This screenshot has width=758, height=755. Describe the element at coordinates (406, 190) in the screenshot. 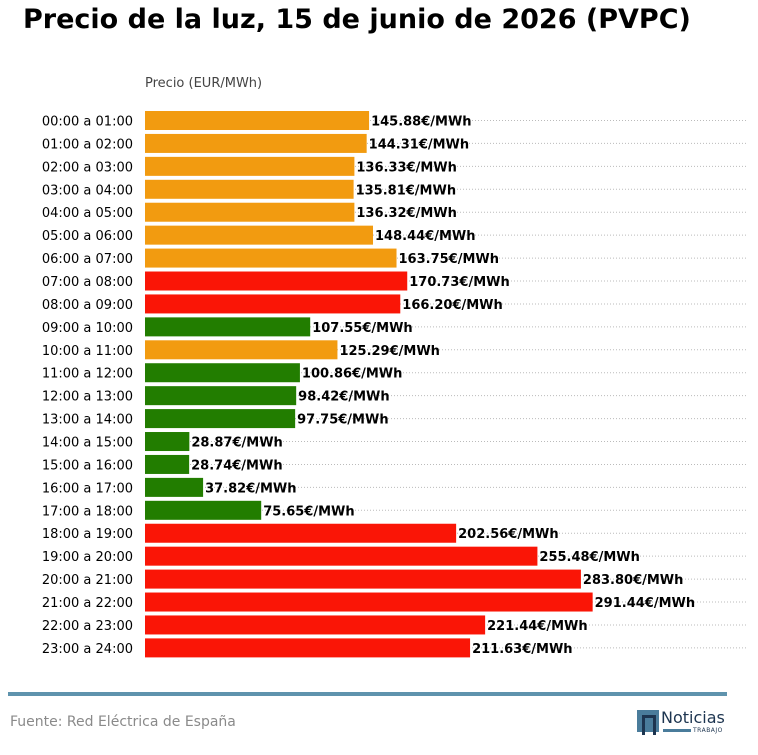

I see `value-label: 135.81€/MWh` at that location.